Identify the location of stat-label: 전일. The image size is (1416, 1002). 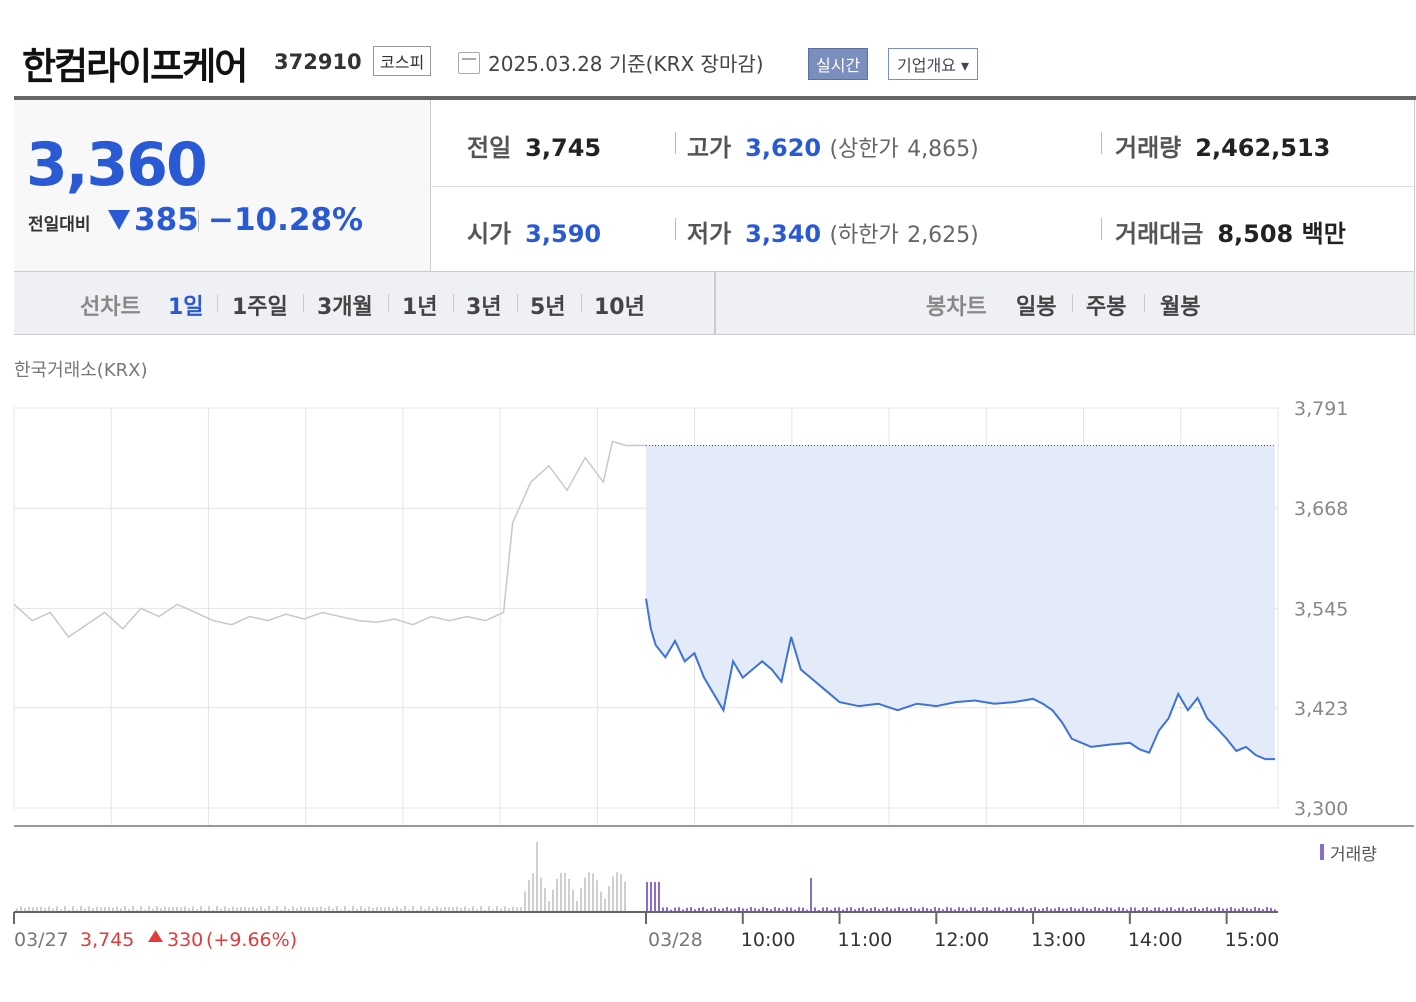
(489, 148).